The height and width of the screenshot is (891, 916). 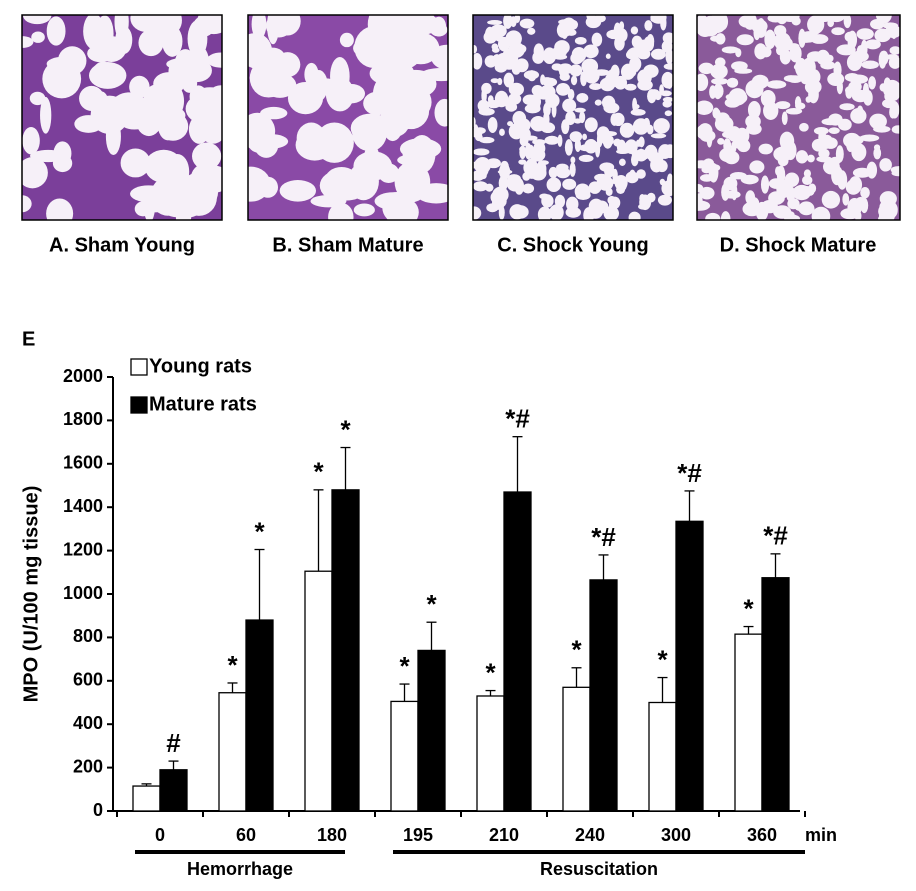 I want to click on panel-letter: E, so click(x=28, y=339).